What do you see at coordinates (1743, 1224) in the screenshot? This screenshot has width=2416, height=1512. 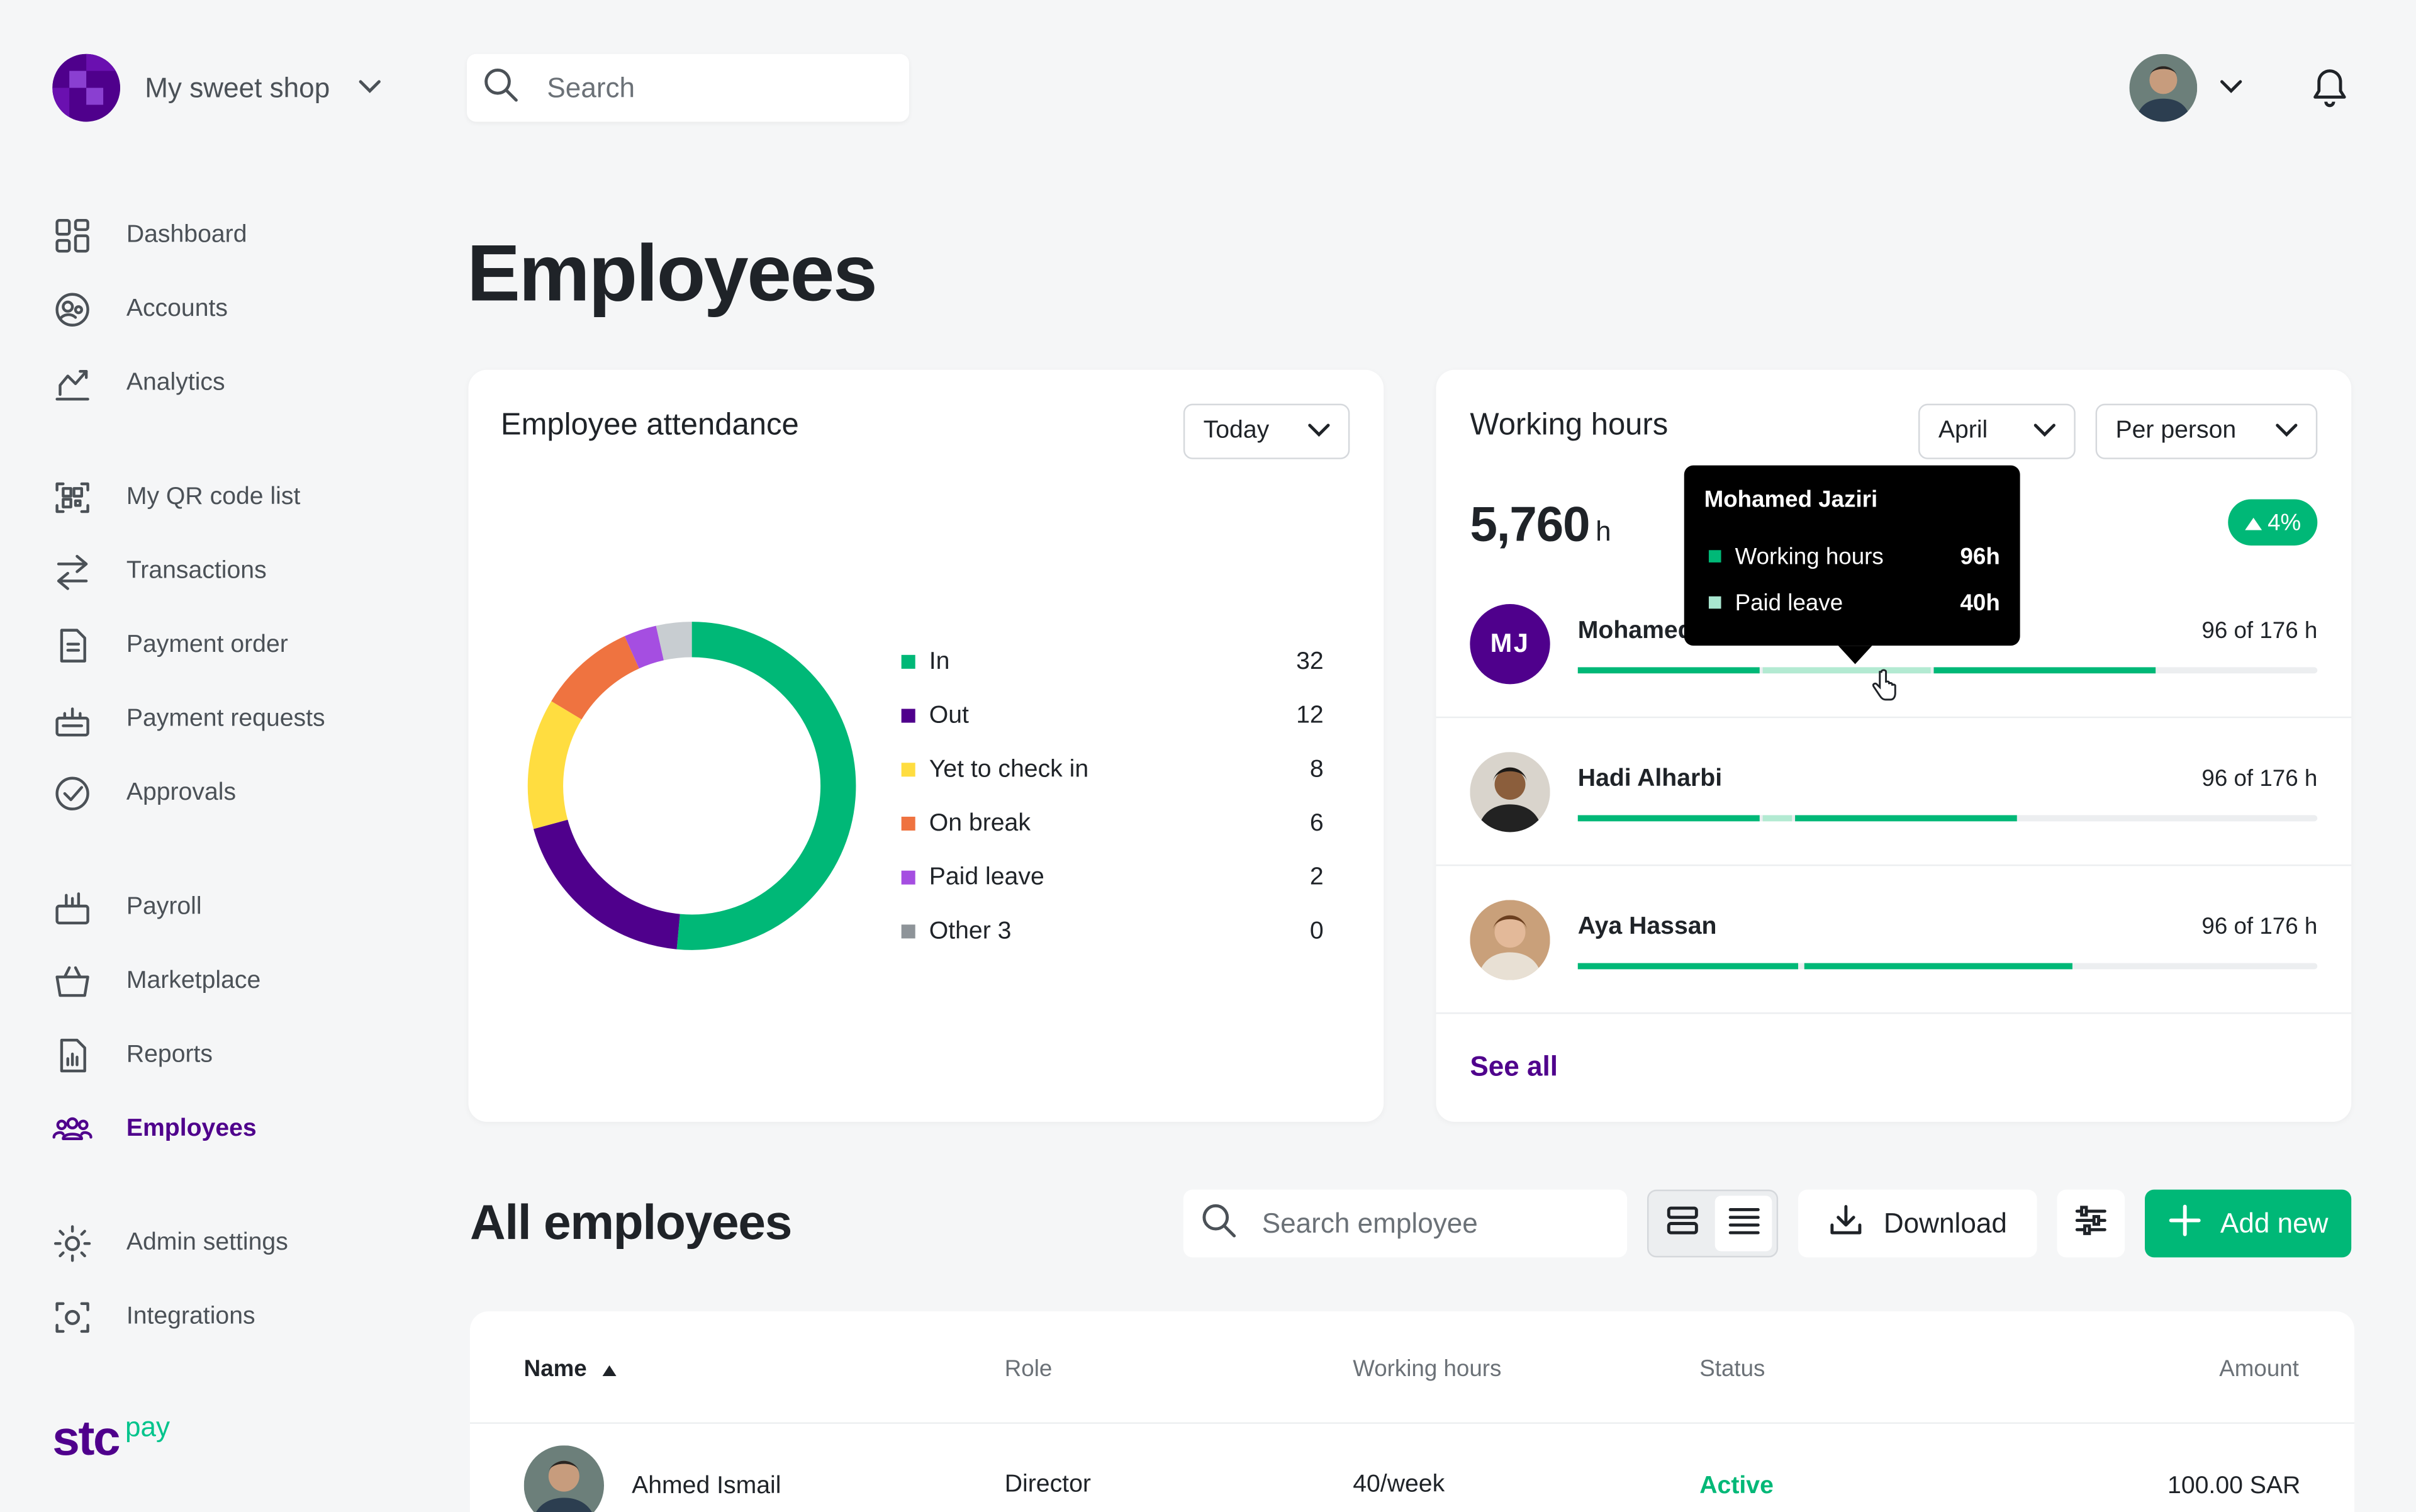 I see `list-view-button` at bounding box center [1743, 1224].